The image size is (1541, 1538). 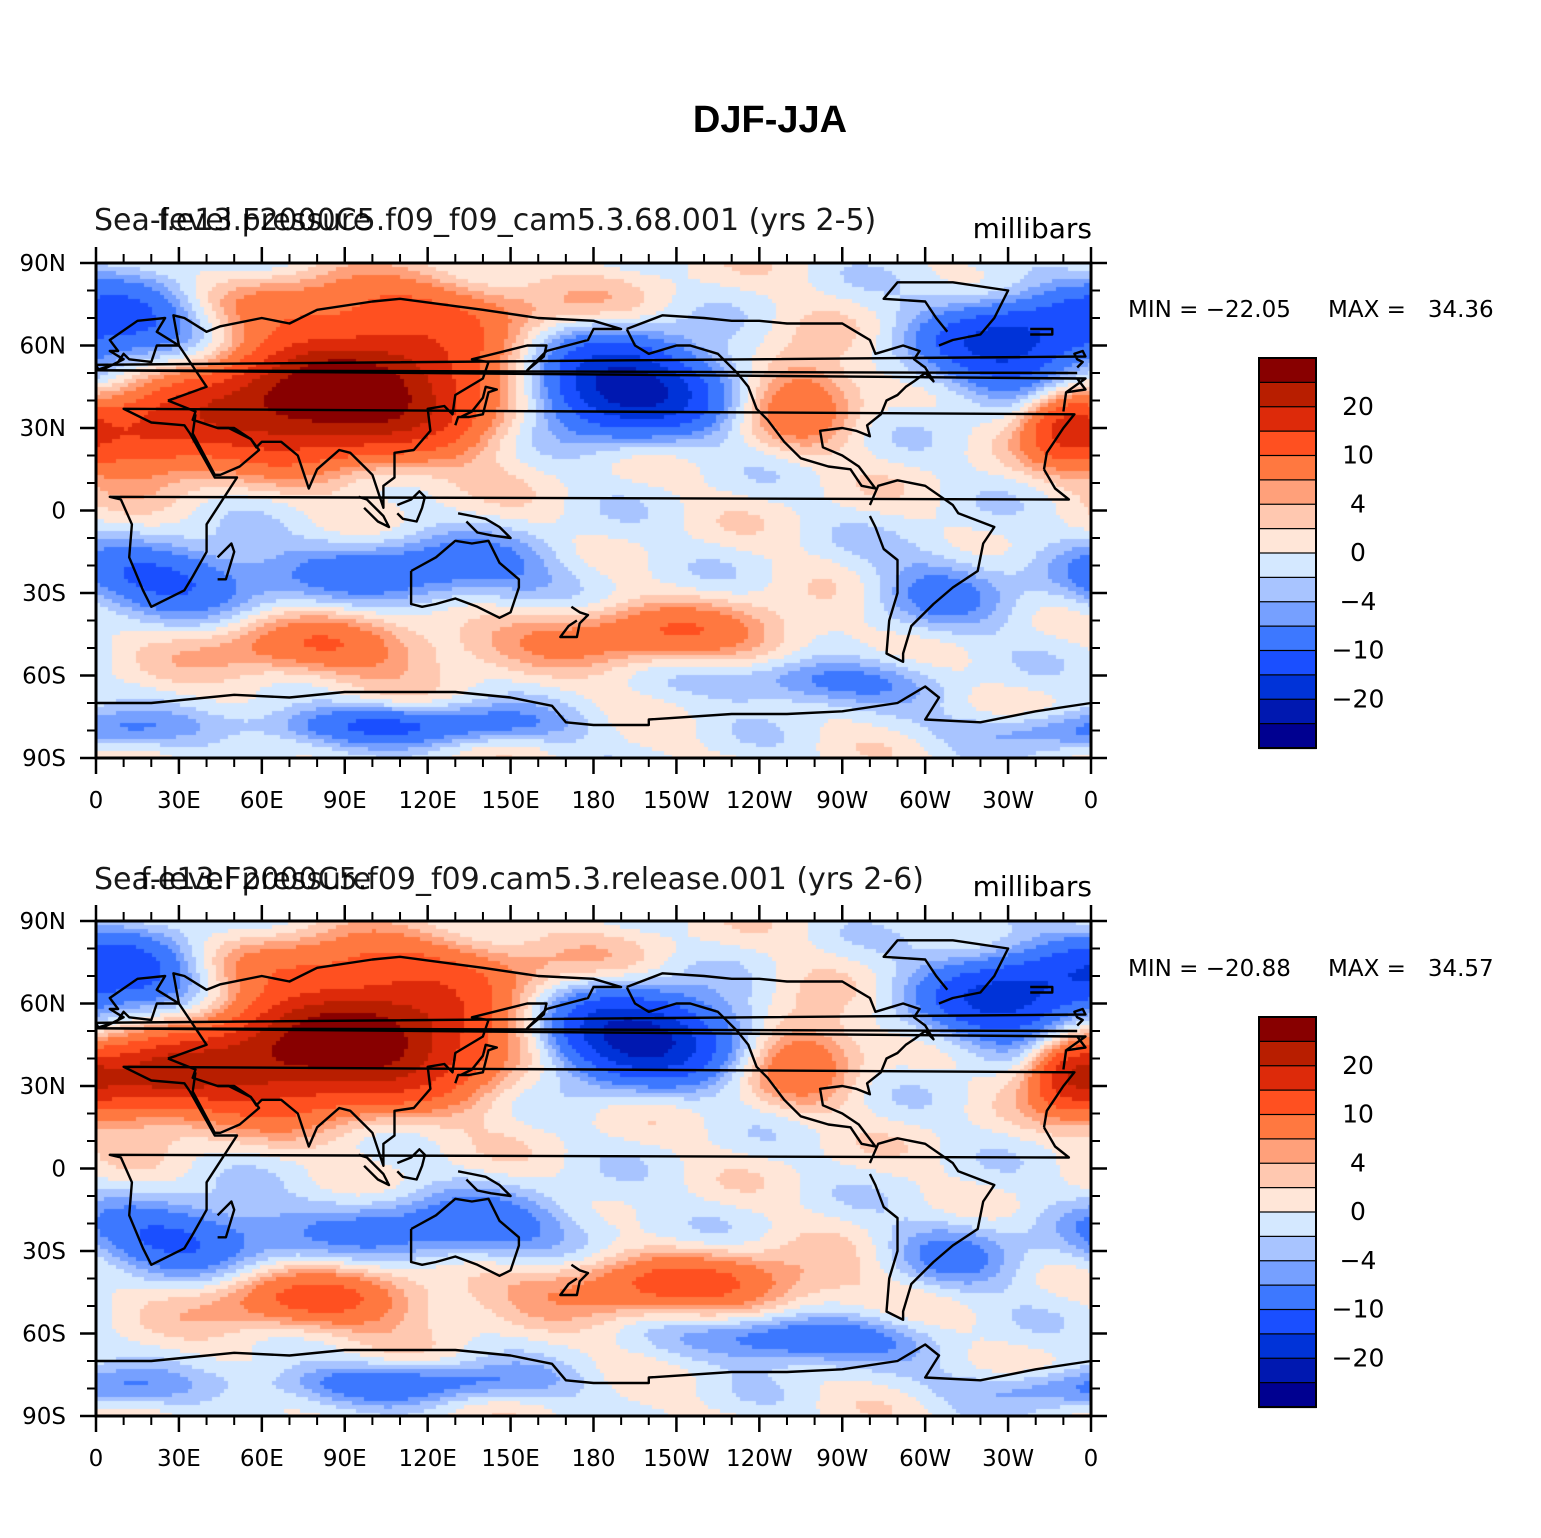 What do you see at coordinates (411, 1164) in the screenshot?
I see `coastline-borneo` at bounding box center [411, 1164].